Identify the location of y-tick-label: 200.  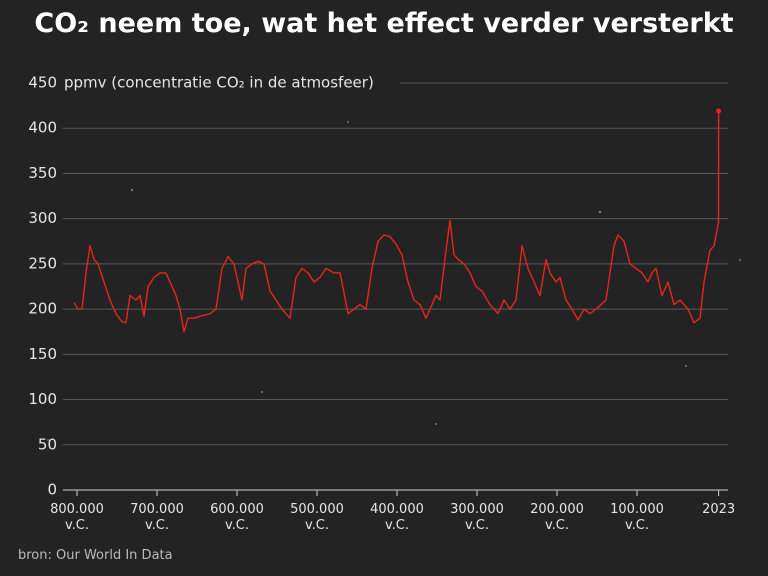
(42, 309).